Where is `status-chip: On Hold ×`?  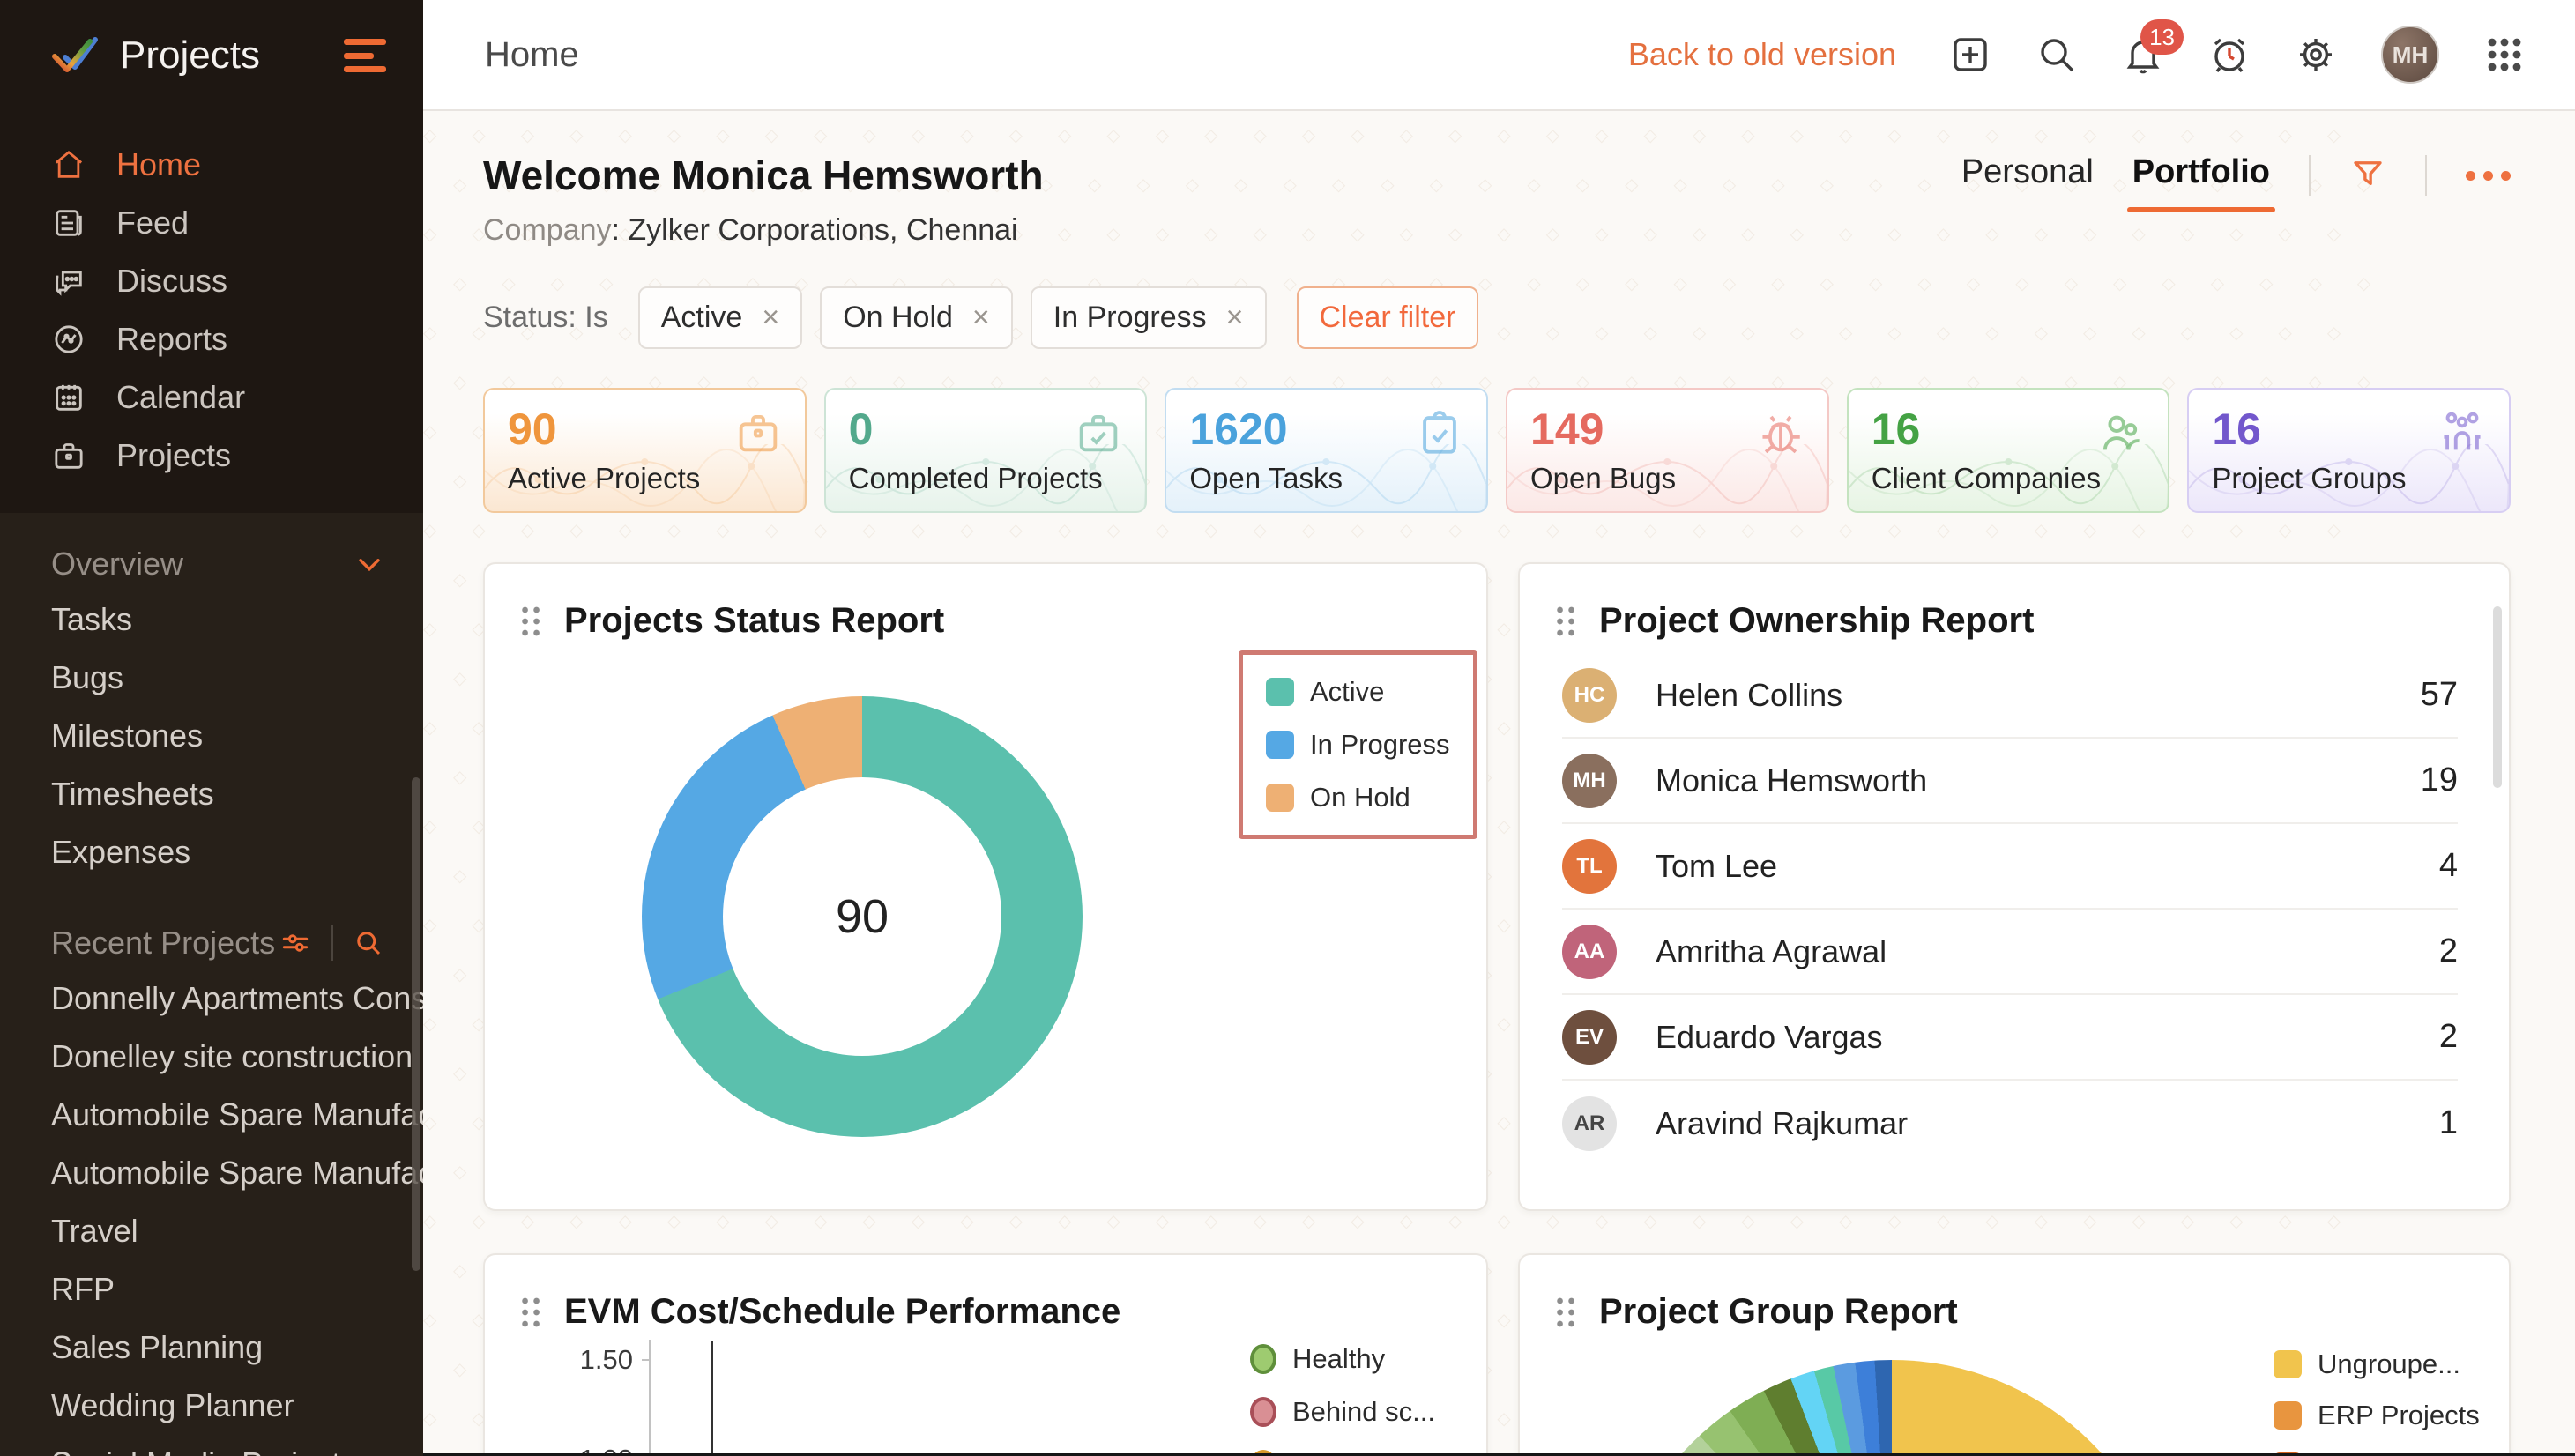 status-chip: On Hold × is located at coordinates (917, 317).